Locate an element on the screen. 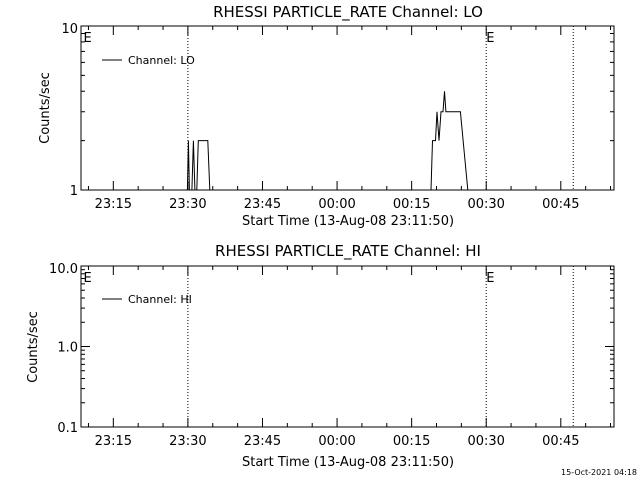  chart-title-hi: RHESSI PARTICLE_RATE Channel: HI is located at coordinates (348, 251).